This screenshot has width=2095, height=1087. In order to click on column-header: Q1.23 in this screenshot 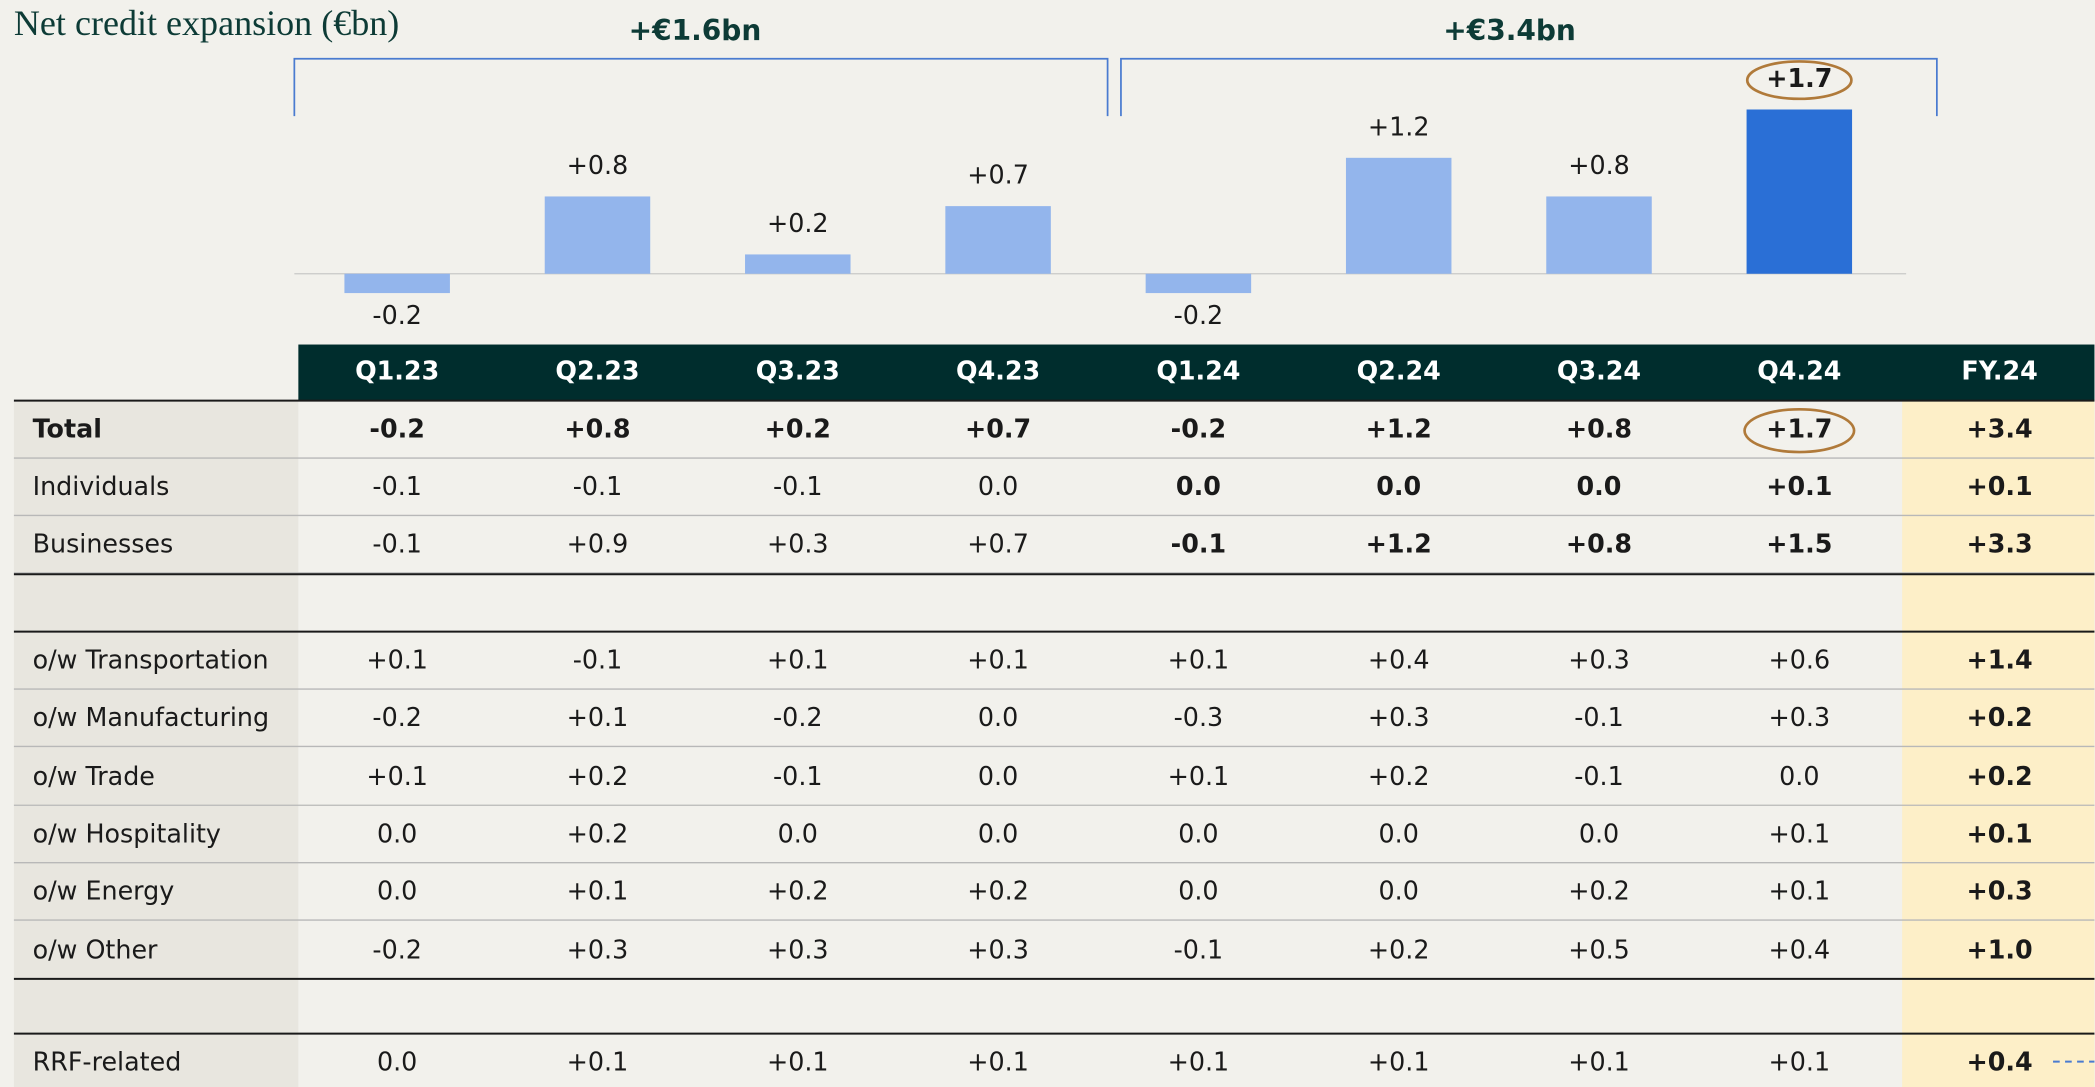, I will do `click(397, 371)`.